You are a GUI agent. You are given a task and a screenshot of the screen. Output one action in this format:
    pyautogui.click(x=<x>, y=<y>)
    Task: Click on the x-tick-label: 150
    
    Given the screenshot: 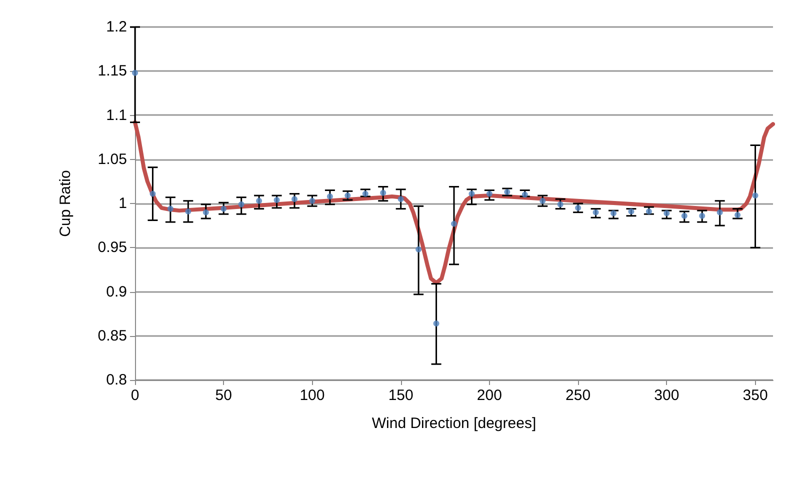 What is the action you would take?
    pyautogui.click(x=401, y=395)
    